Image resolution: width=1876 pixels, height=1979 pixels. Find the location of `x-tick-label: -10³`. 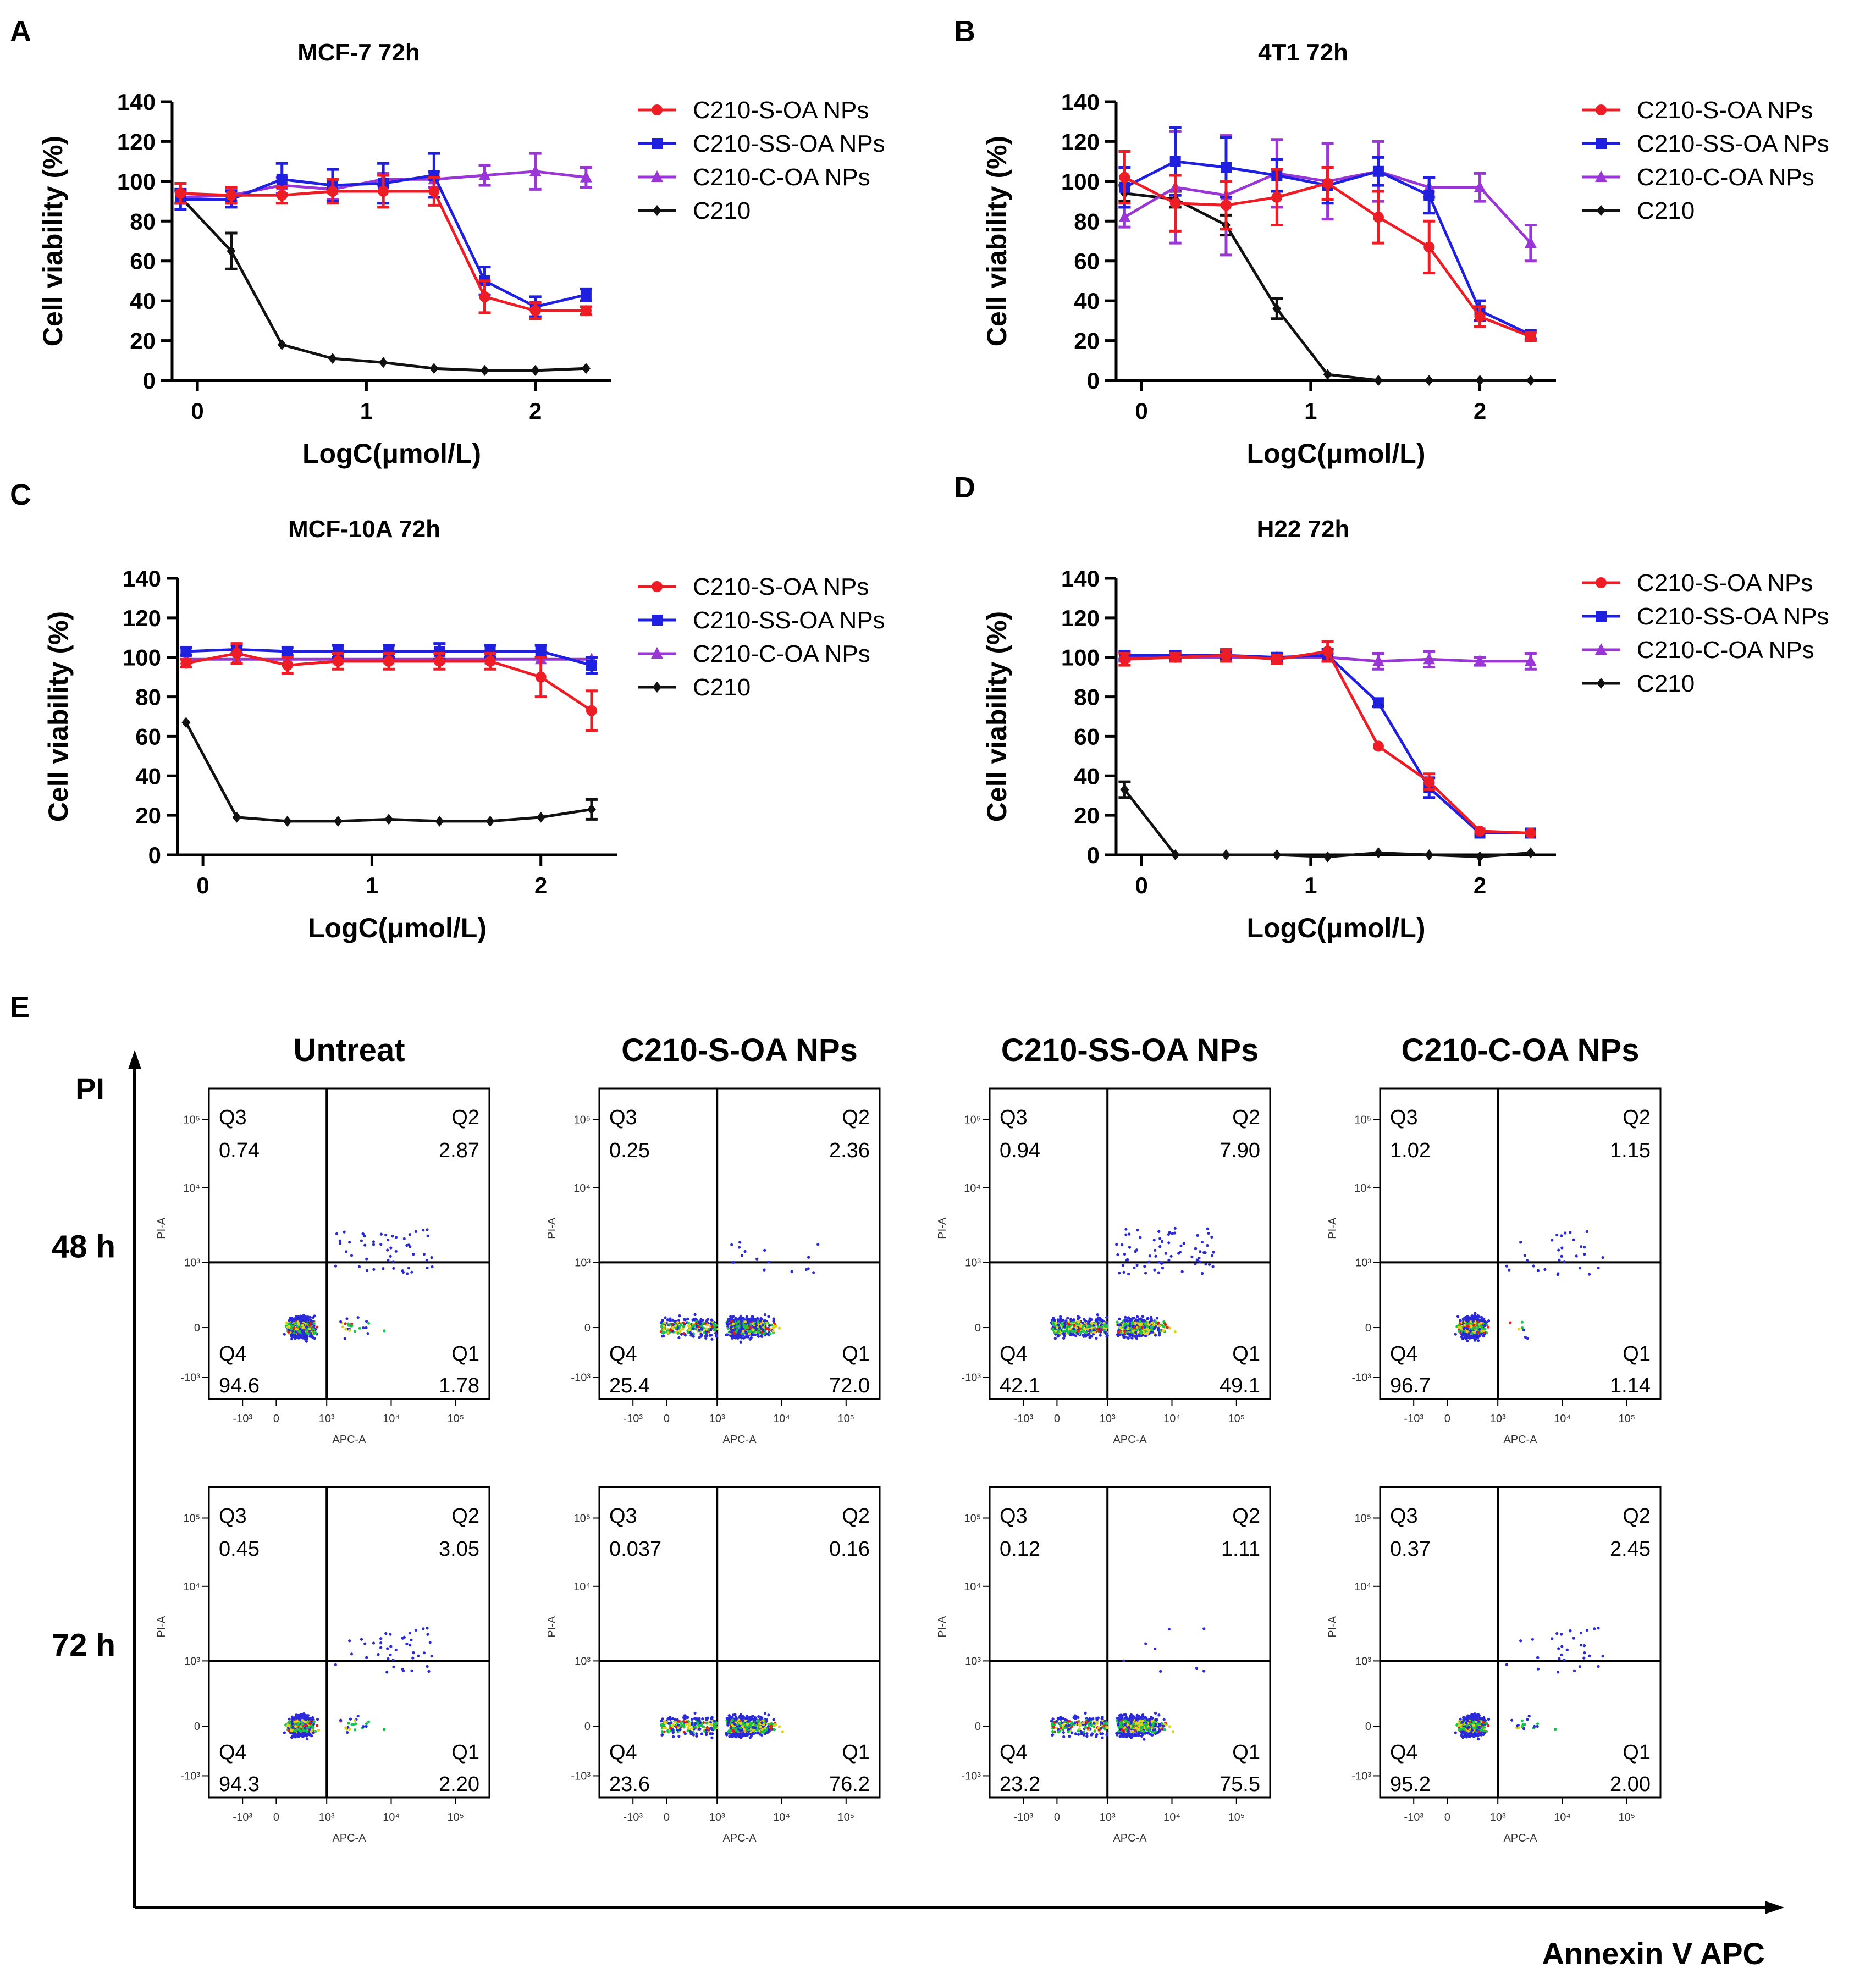

x-tick-label: -10³ is located at coordinates (1413, 1419).